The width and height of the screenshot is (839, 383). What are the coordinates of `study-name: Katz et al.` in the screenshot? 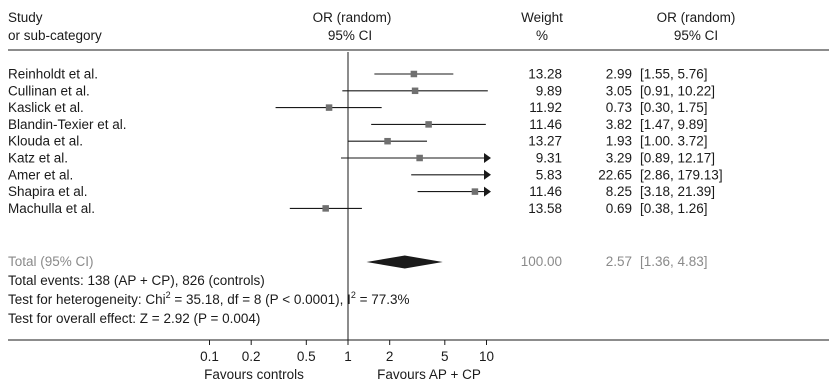 It's located at (38, 158).